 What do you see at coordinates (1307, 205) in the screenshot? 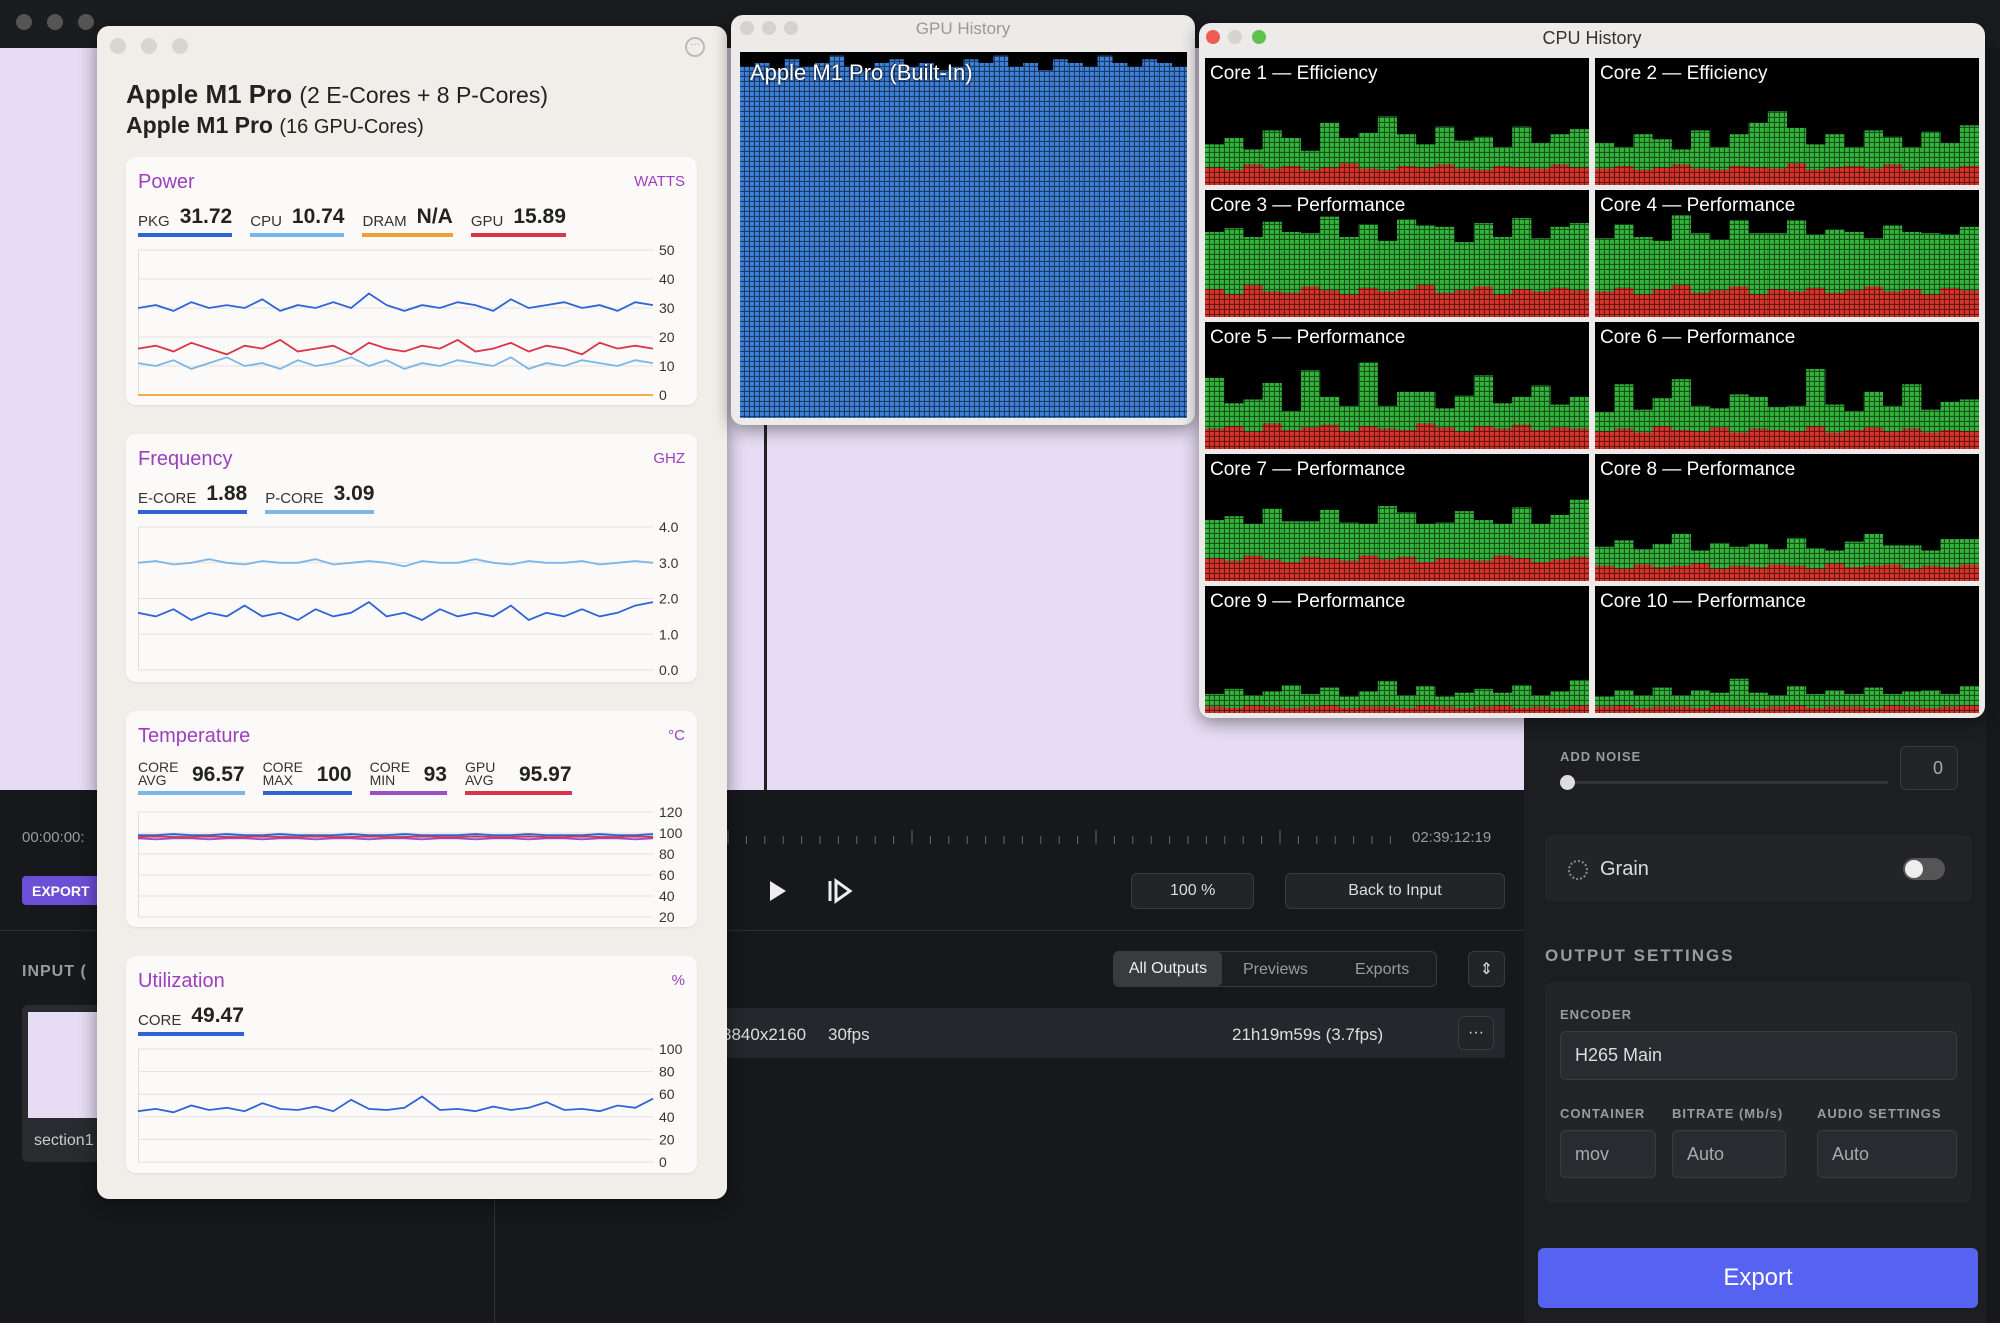
I see `core-label: Core 3 — Performance` at bounding box center [1307, 205].